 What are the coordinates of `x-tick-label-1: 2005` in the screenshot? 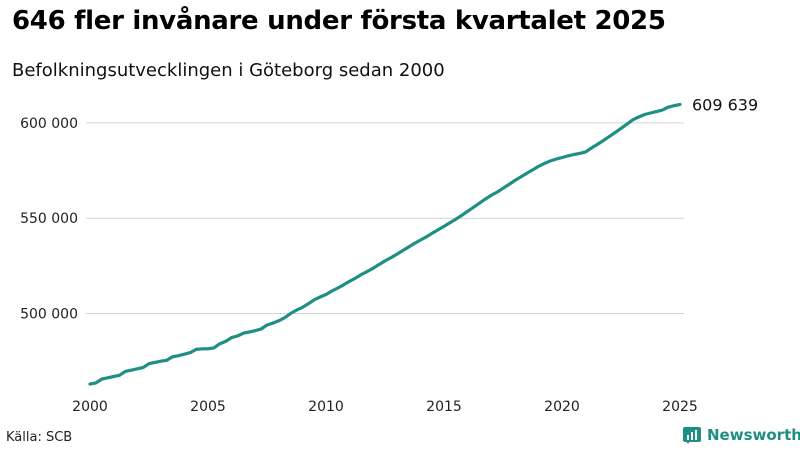 It's located at (208, 407).